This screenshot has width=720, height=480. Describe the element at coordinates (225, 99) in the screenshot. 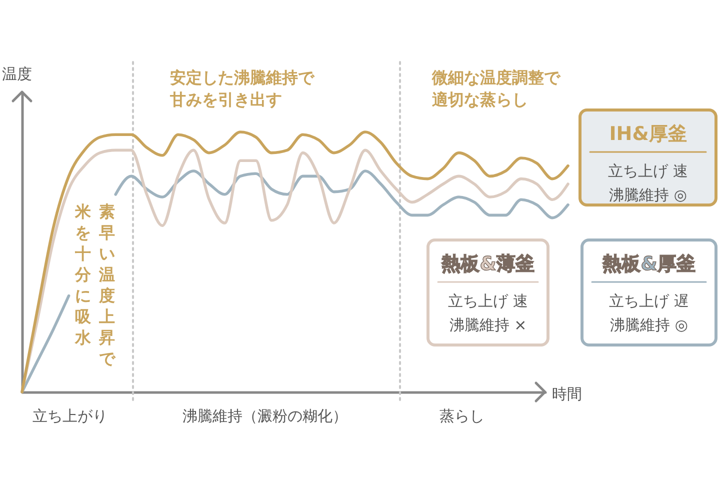

I see `text: 甘みを引き出す` at that location.